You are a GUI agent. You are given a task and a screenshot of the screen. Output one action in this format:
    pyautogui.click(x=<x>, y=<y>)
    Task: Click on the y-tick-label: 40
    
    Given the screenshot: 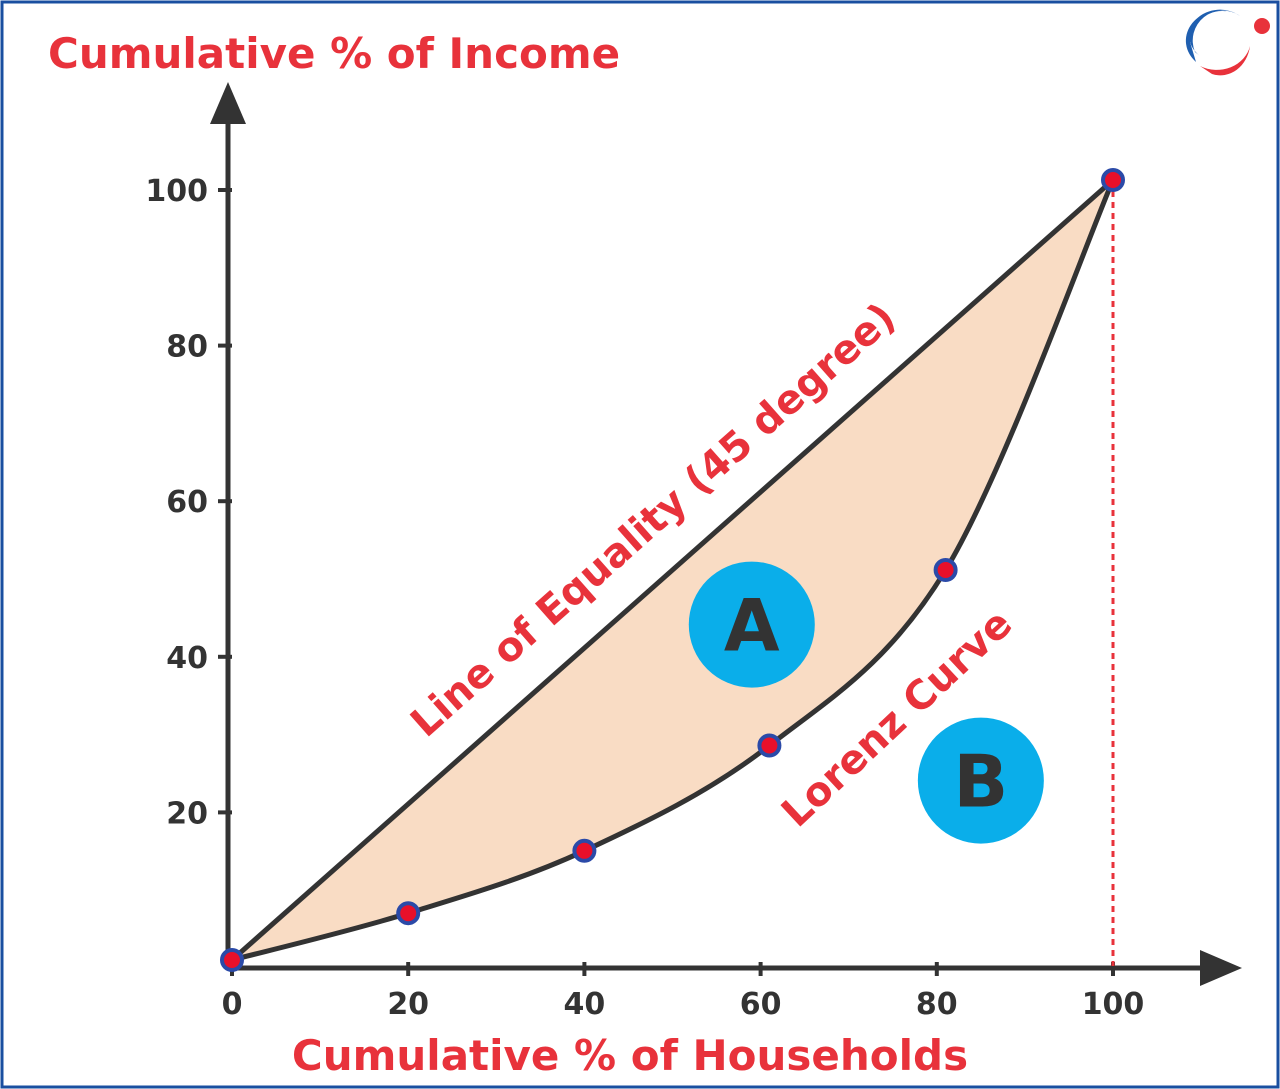 What is the action you would take?
    pyautogui.click(x=187, y=658)
    